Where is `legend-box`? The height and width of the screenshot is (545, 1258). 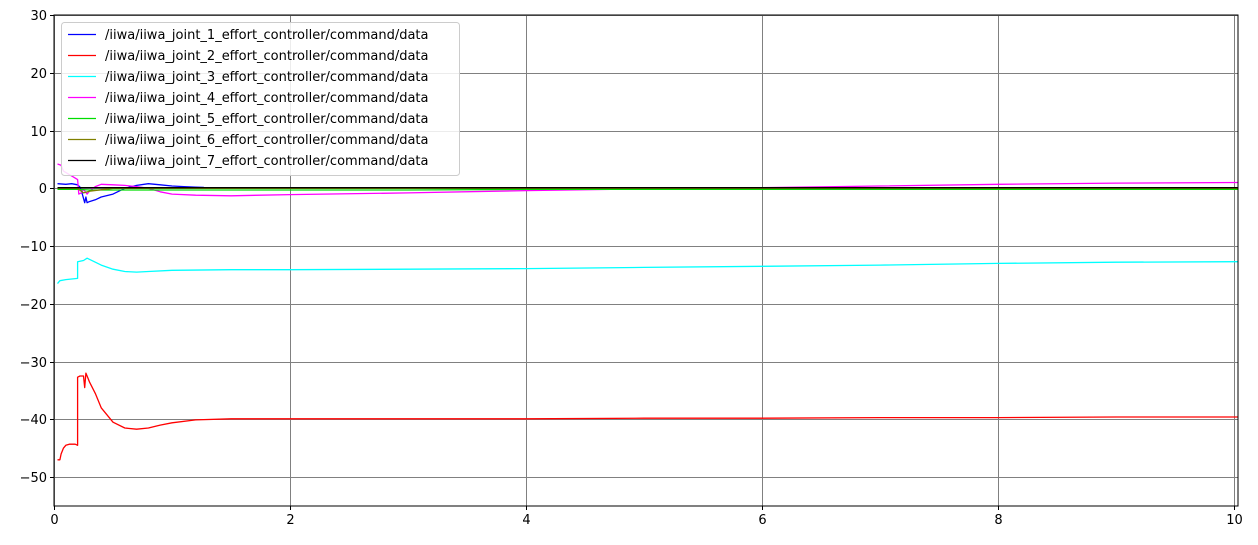
legend-box is located at coordinates (260, 99).